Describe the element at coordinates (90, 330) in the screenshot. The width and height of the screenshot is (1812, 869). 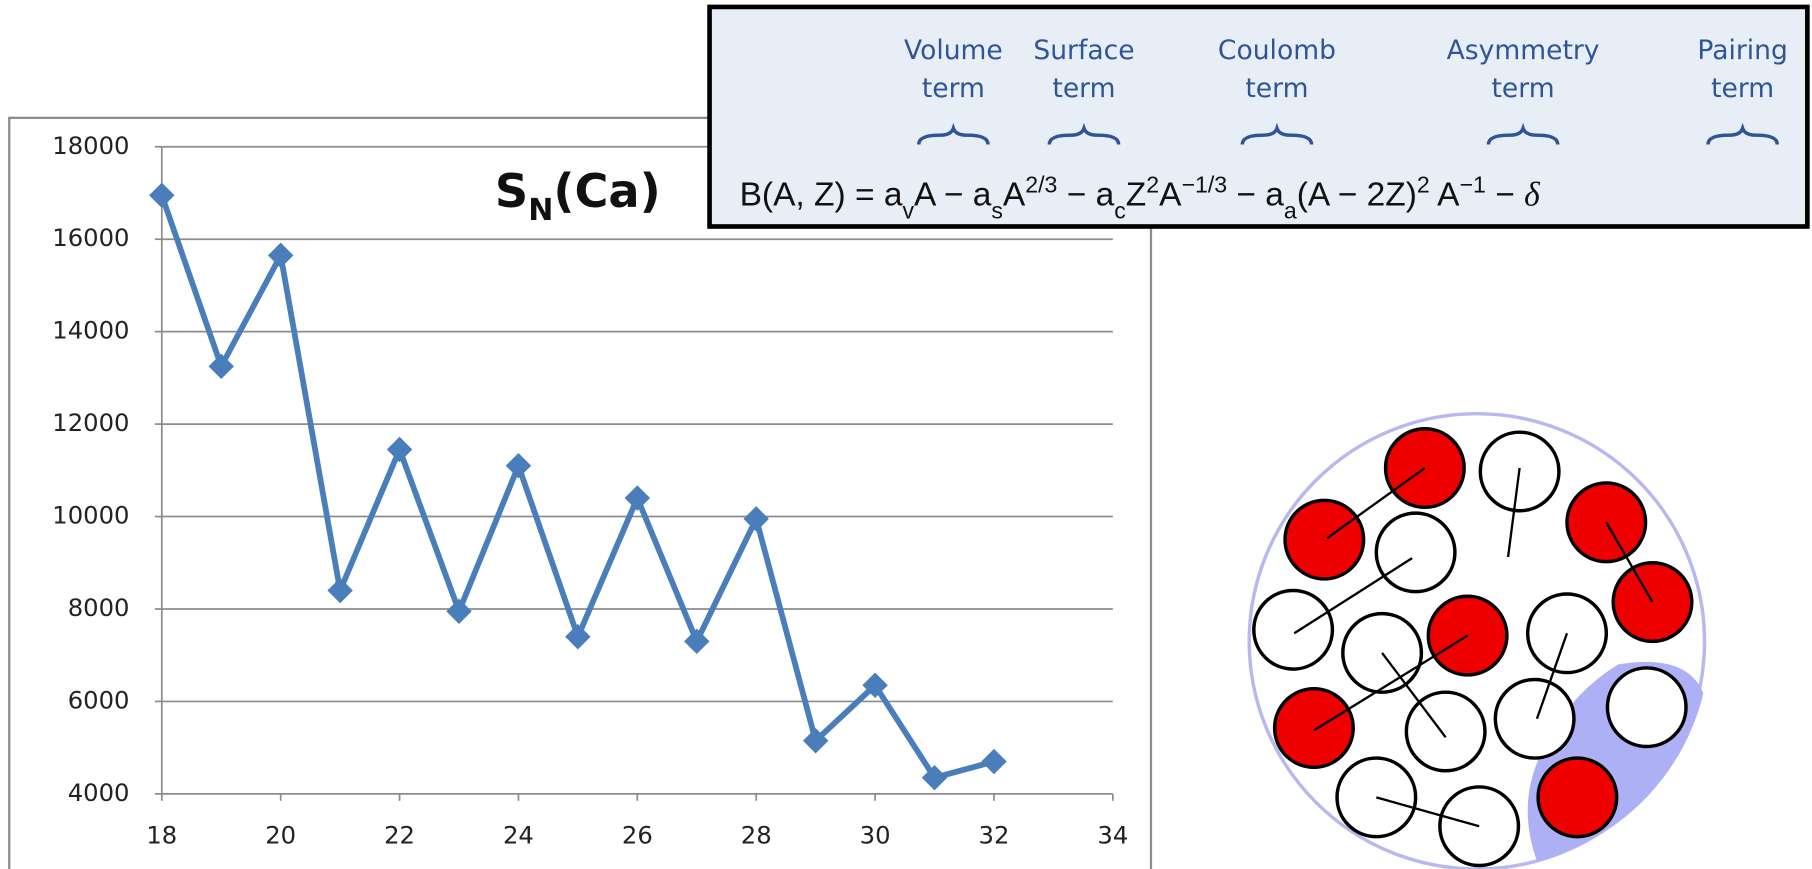
I see `y-tick-label: 14000` at that location.